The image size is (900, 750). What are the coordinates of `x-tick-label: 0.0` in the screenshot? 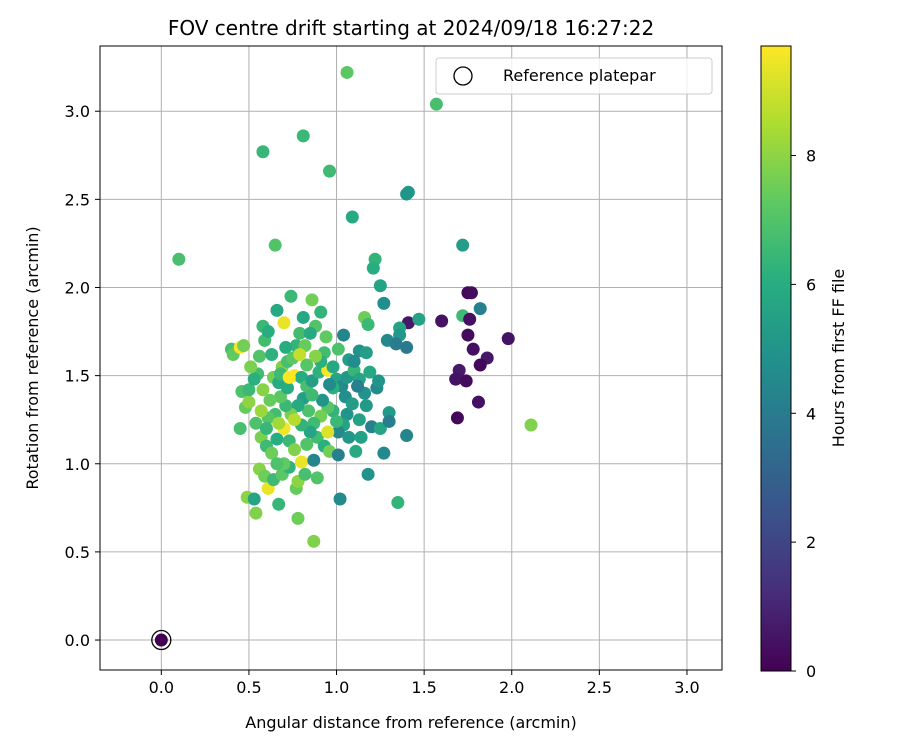 It's located at (161, 687).